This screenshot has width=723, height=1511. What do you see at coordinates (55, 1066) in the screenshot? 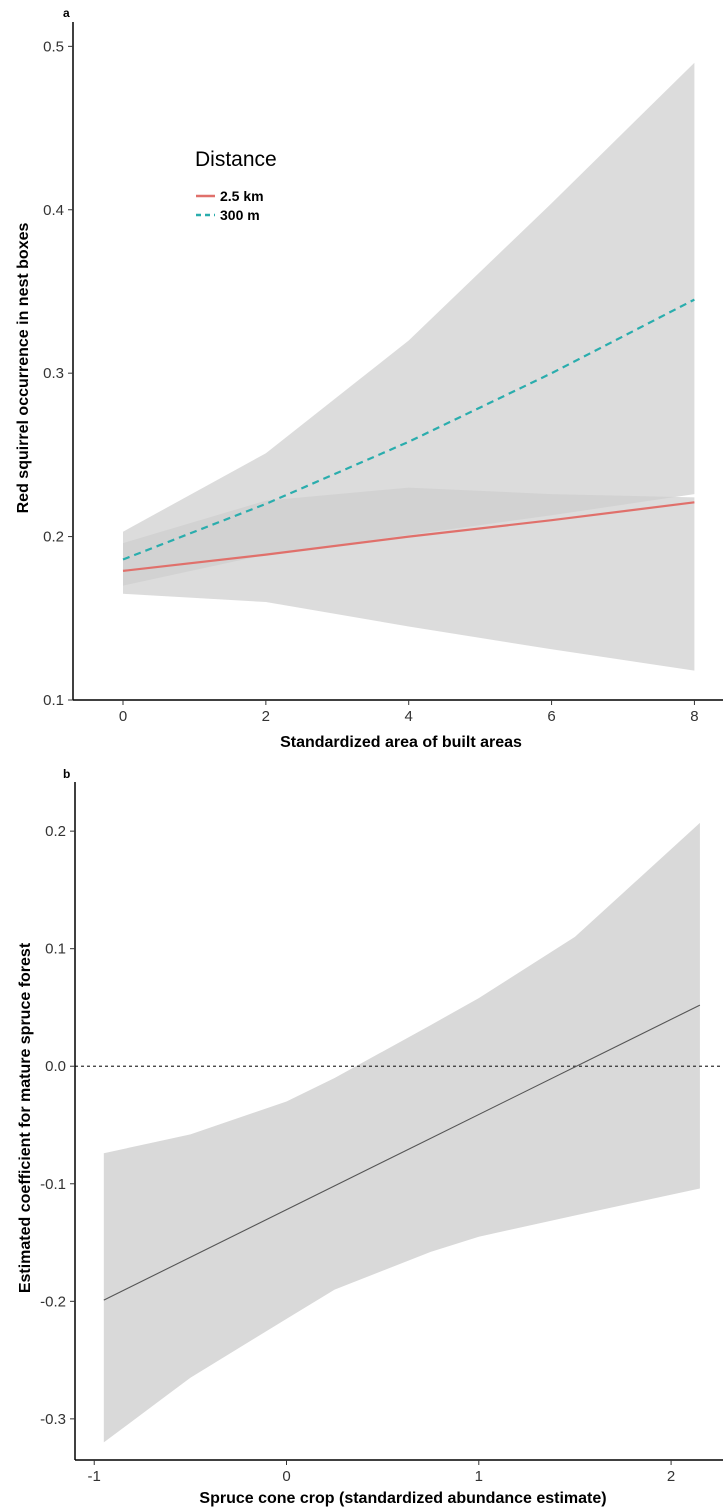
I see `y-tick-label: 0.0` at bounding box center [55, 1066].